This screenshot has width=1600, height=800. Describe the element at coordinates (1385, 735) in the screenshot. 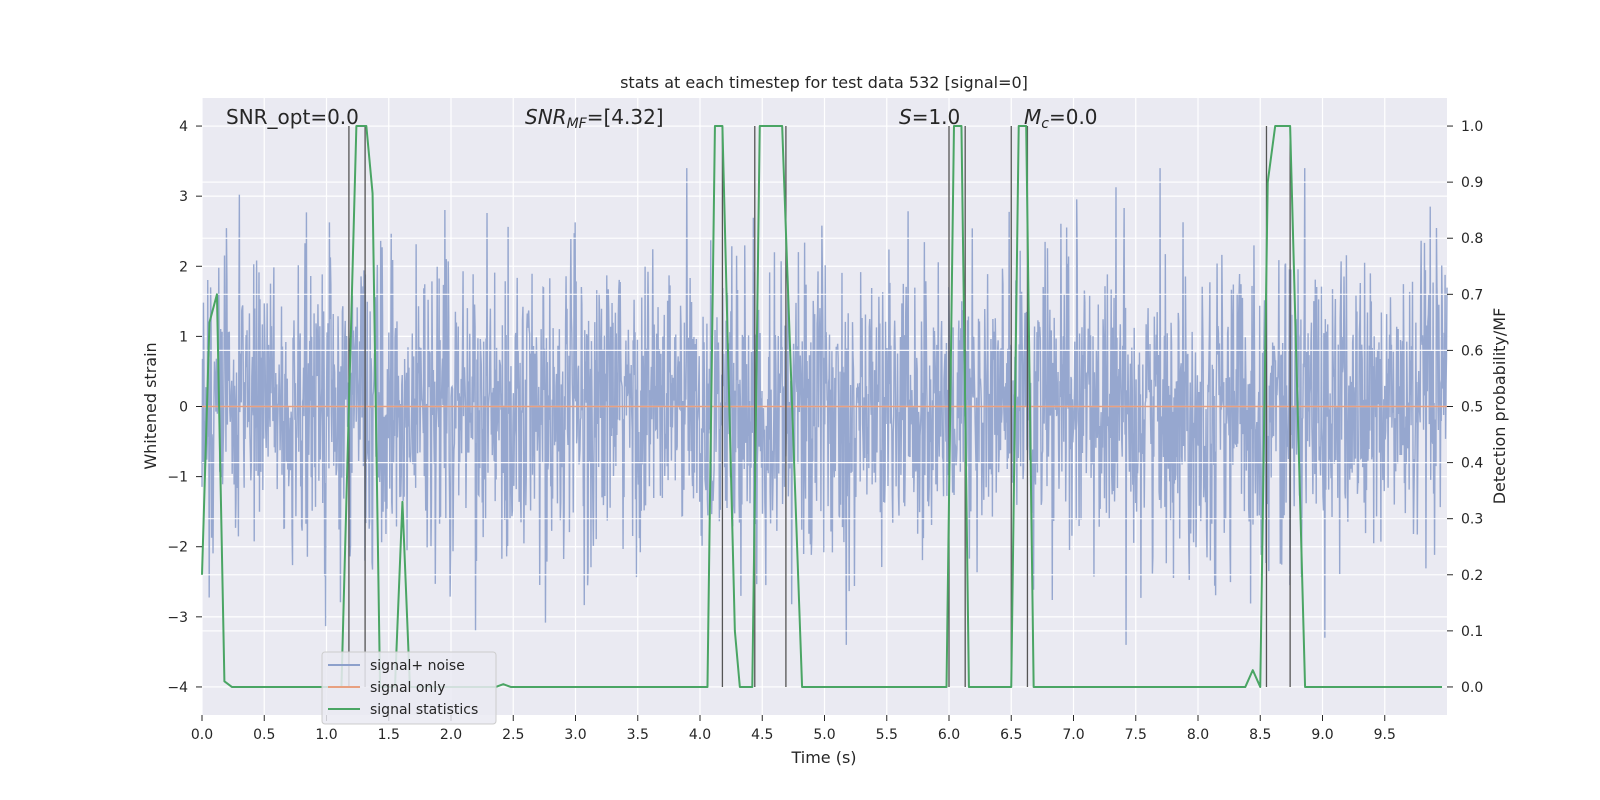

I see `x-tick-label: 9.5` at that location.